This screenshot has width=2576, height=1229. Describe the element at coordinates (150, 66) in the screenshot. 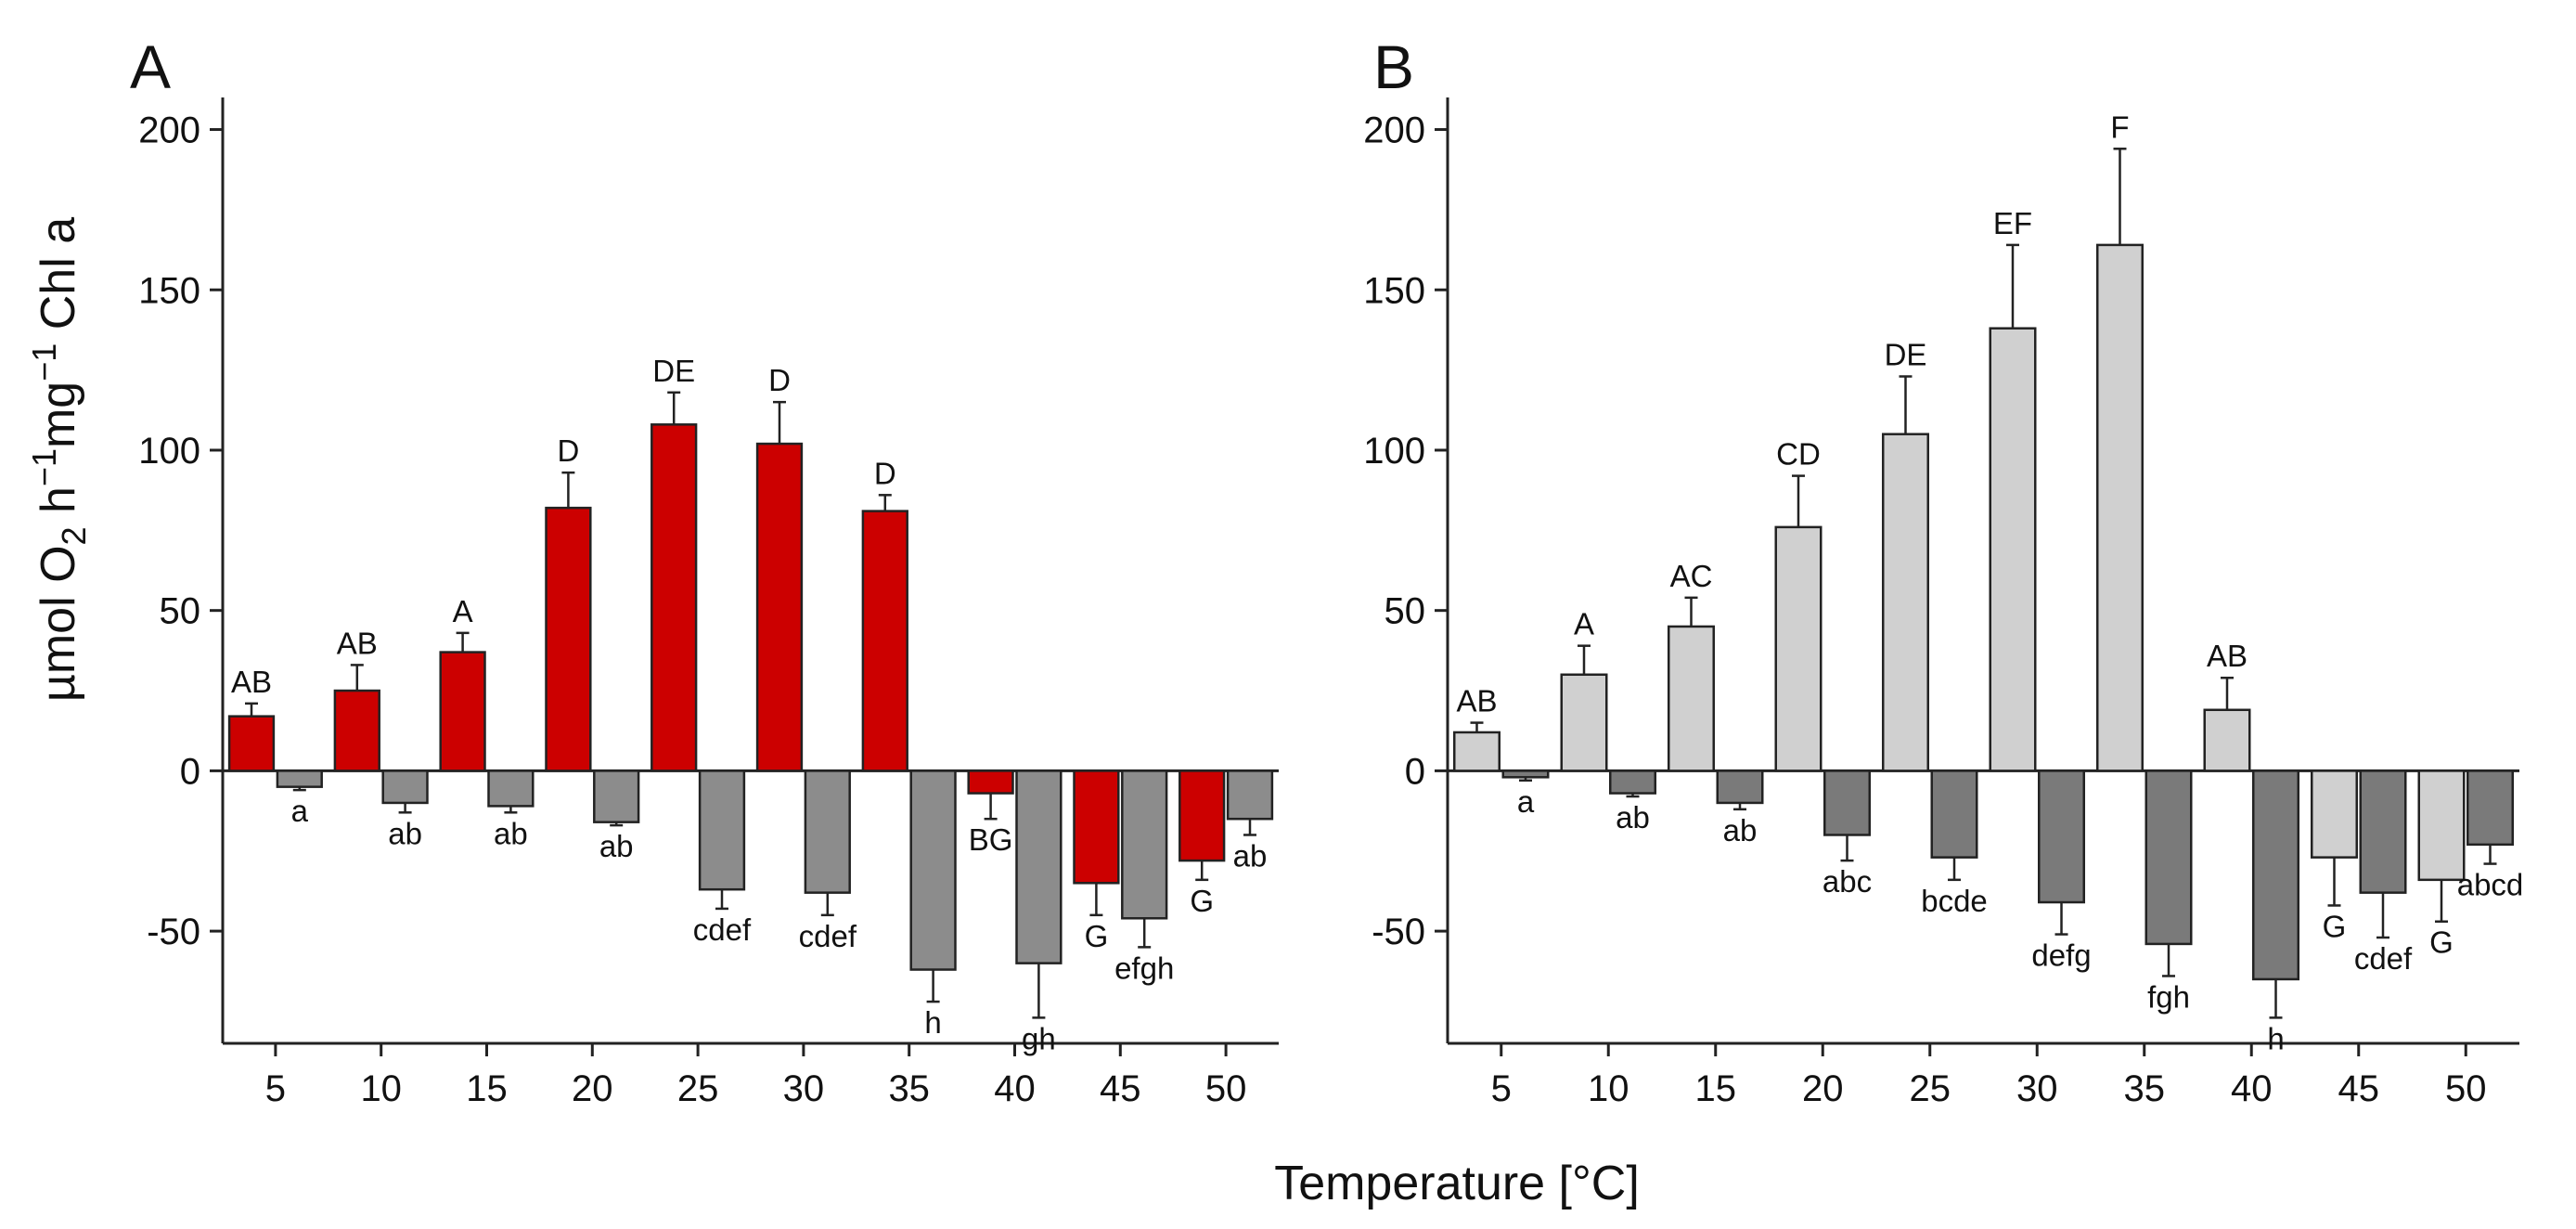

I see `panel-letter: A` at that location.